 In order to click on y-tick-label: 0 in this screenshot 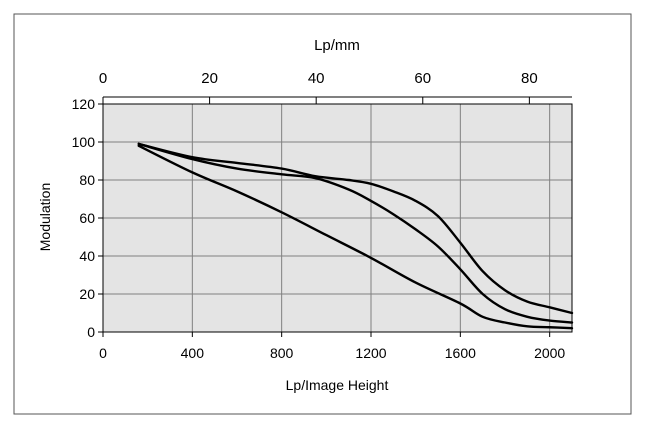, I will do `click(91, 332)`.